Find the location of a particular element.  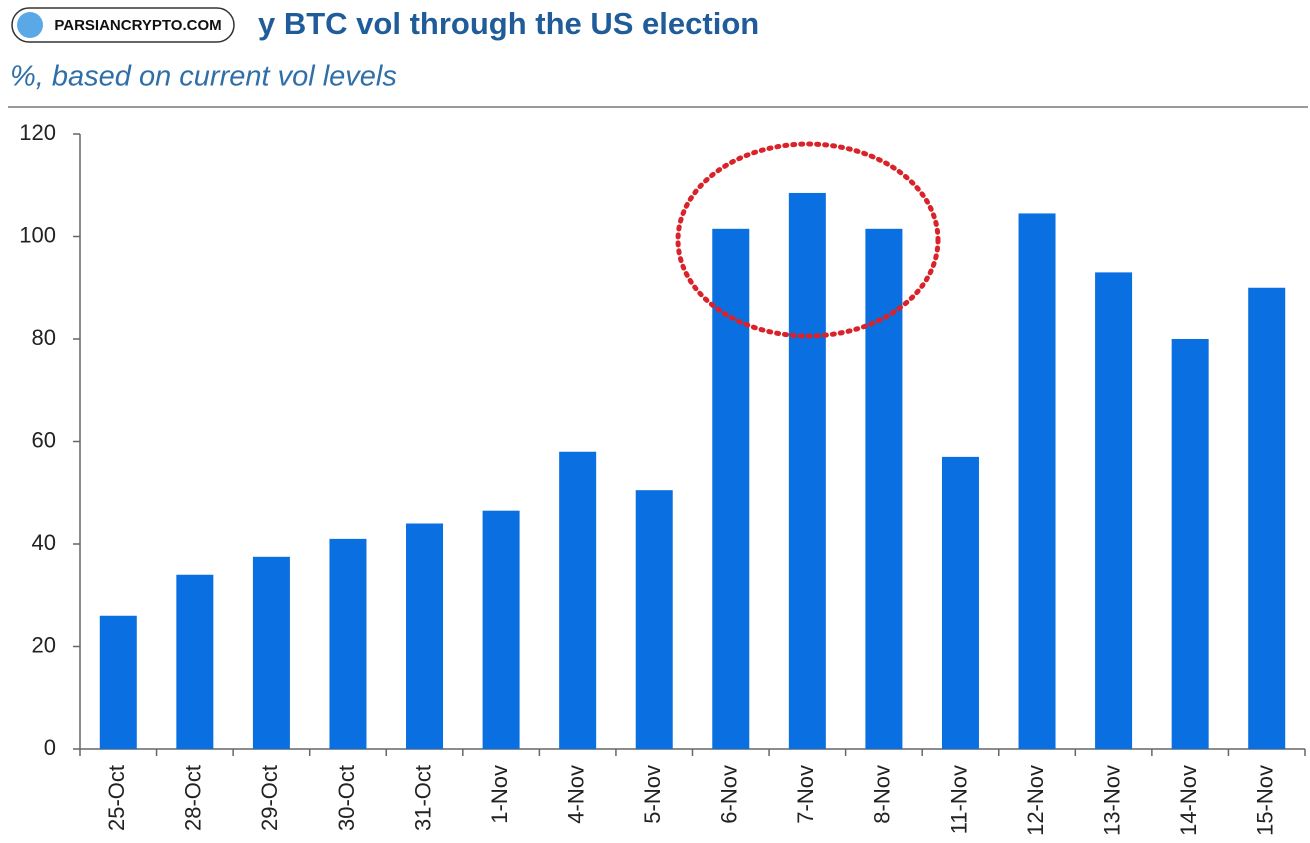

watermark-text: PARSIANCRYPTO.COM is located at coordinates (137, 25).